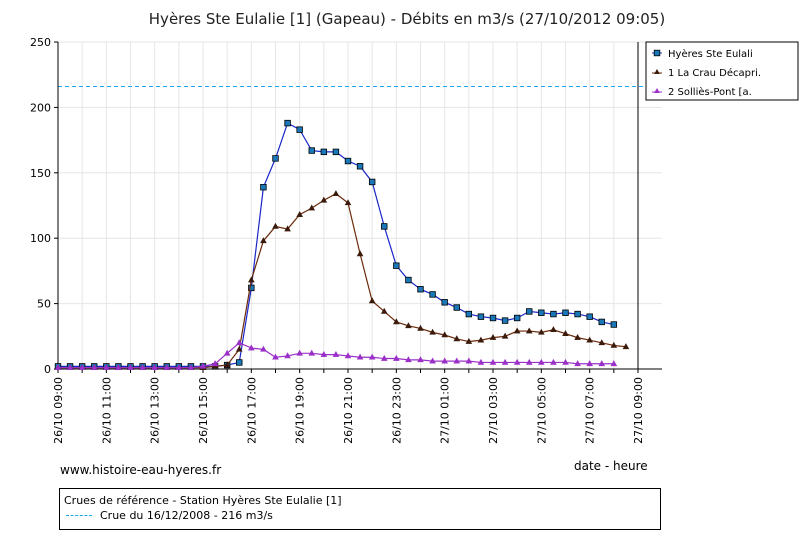  What do you see at coordinates (58, 410) in the screenshot?
I see `x-tick-label: 26/10 09:00` at bounding box center [58, 410].